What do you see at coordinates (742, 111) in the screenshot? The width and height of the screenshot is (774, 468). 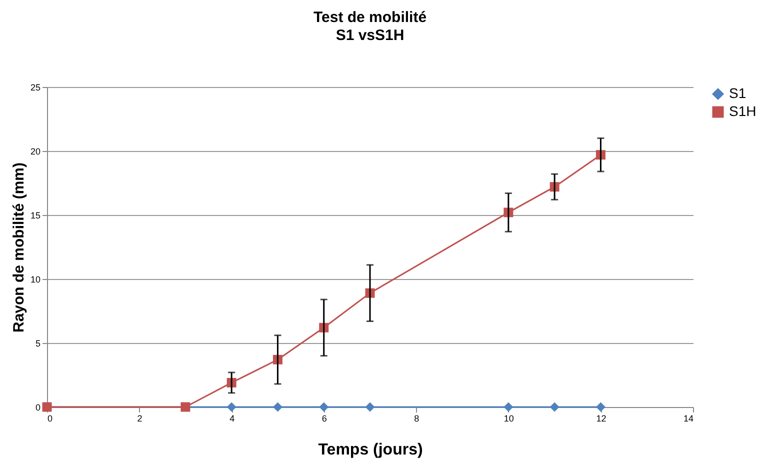 I see `legend-label: S1H` at bounding box center [742, 111].